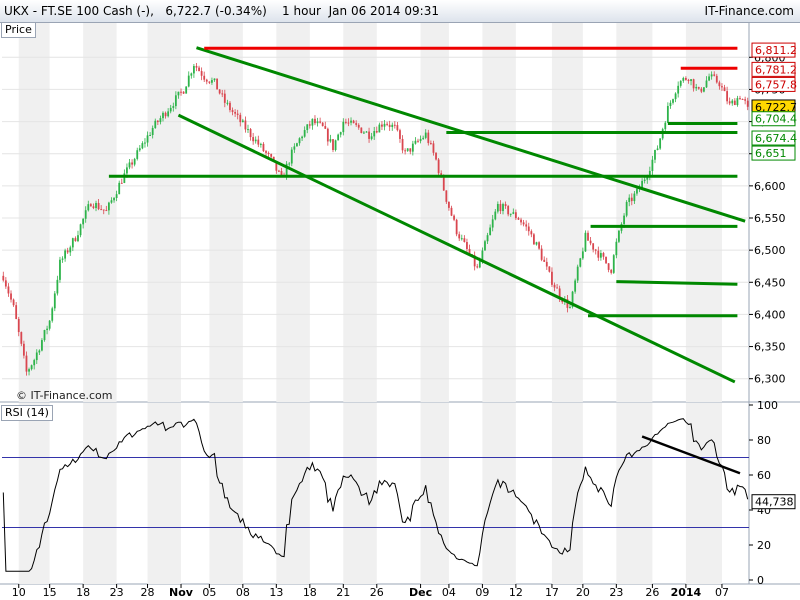 The image size is (800, 600). What do you see at coordinates (64, 395) in the screenshot?
I see `watermark: © IT-Finance.com` at bounding box center [64, 395].